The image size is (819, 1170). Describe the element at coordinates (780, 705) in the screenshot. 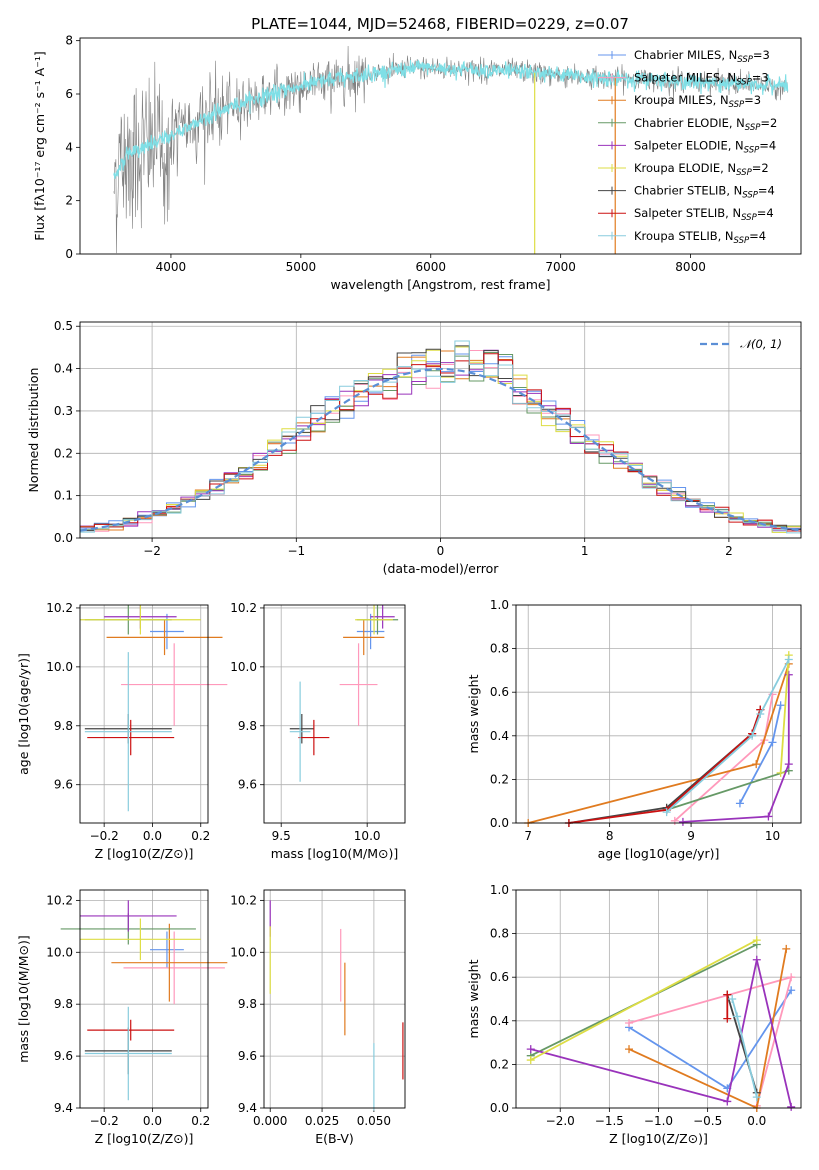

I see `series-marker-chabrier_miles` at that location.